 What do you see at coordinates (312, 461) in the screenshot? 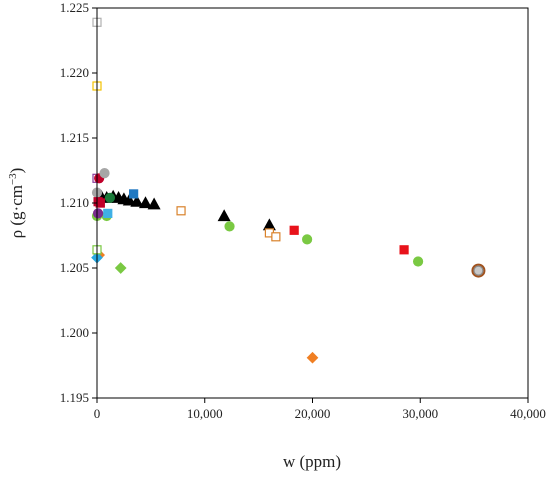
I see `x-axis-title: w (ppm)` at bounding box center [312, 461].